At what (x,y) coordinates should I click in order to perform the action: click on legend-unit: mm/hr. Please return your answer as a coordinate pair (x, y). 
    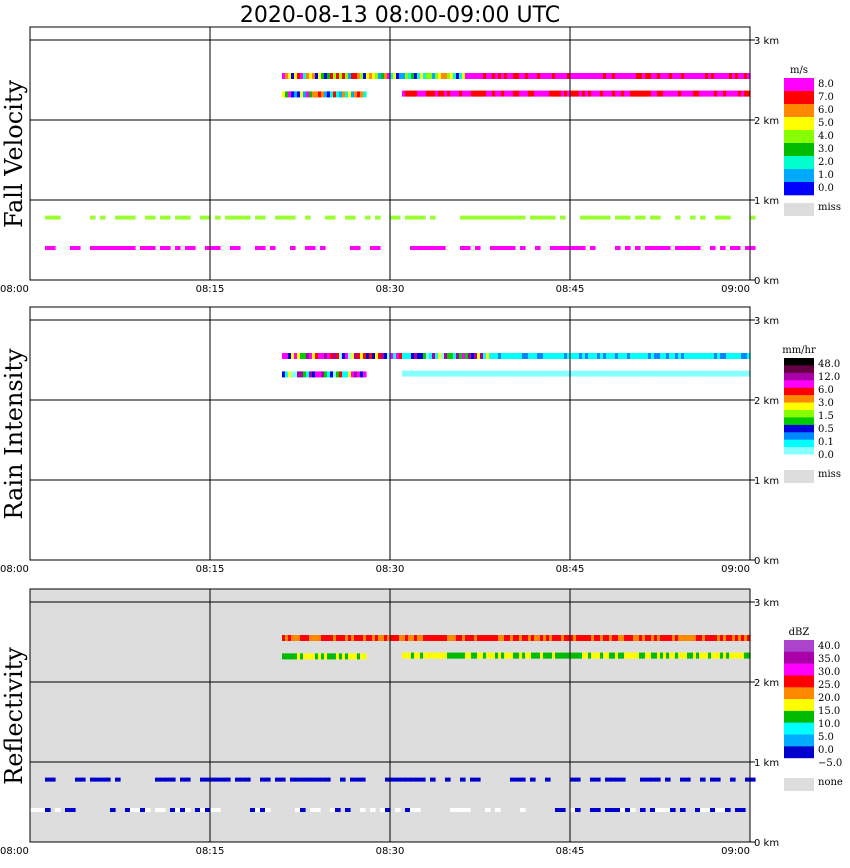
    Looking at the image, I should click on (799, 350).